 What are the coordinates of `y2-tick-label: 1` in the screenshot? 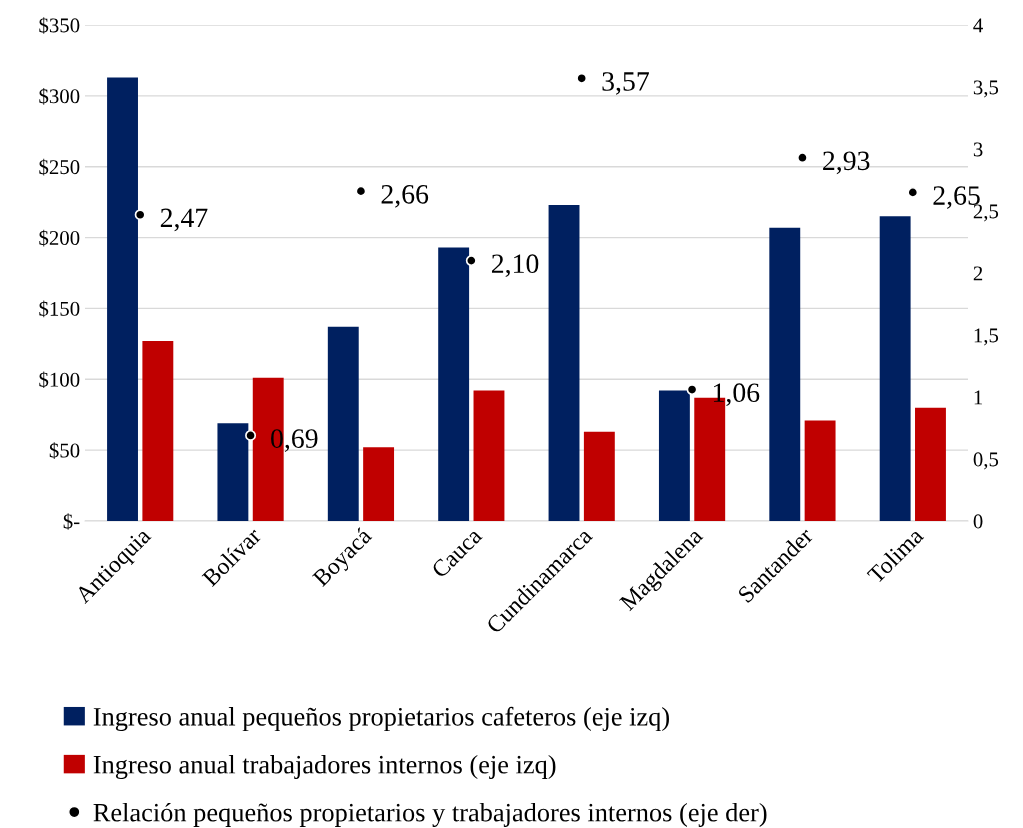 It's located at (978, 397).